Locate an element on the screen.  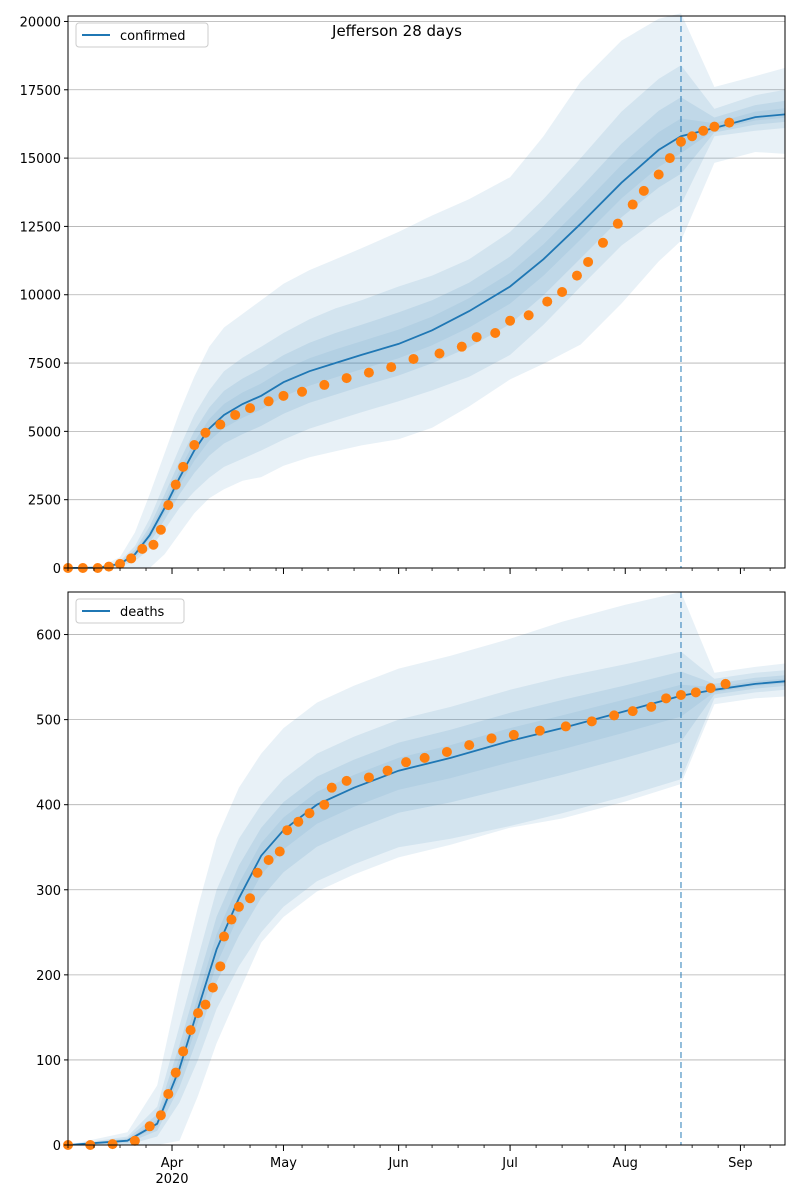
y-tick-label-1-0: 0 is located at coordinates (57, 1146).